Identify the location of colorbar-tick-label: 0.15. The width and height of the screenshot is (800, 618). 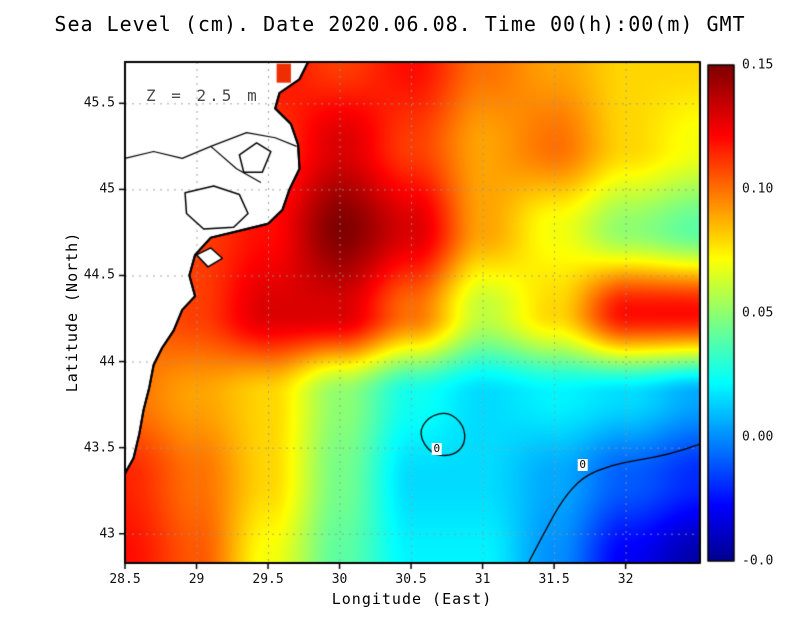
(758, 65).